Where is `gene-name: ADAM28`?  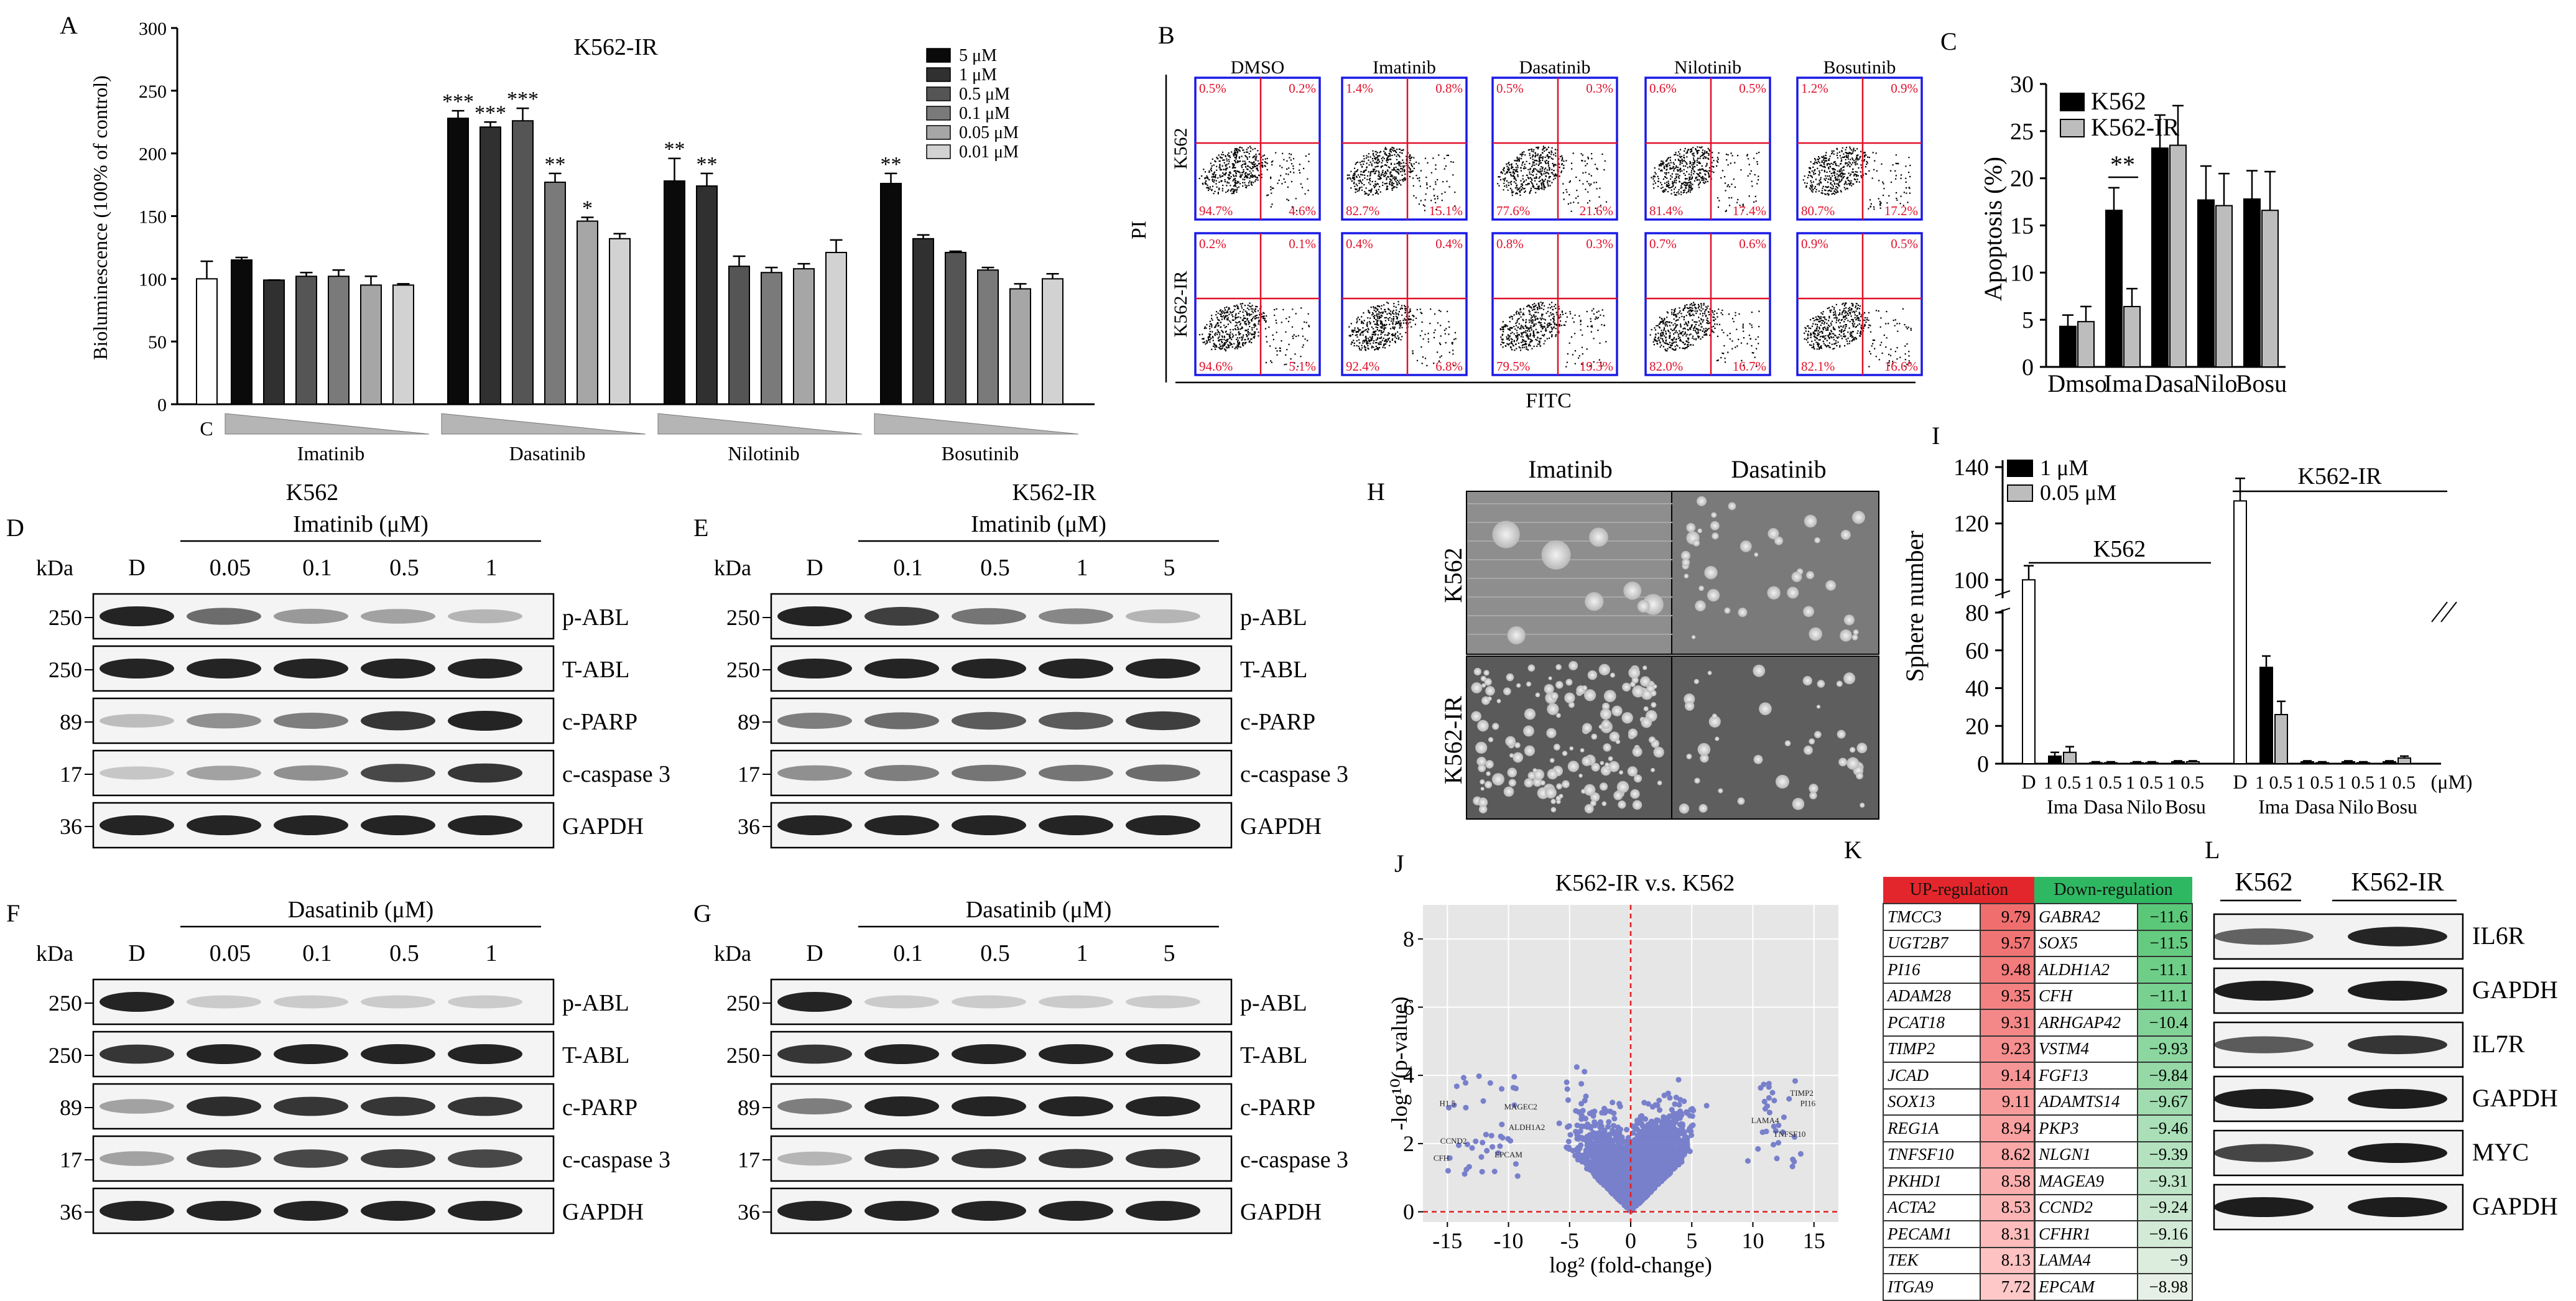 gene-name: ADAM28 is located at coordinates (1932, 996).